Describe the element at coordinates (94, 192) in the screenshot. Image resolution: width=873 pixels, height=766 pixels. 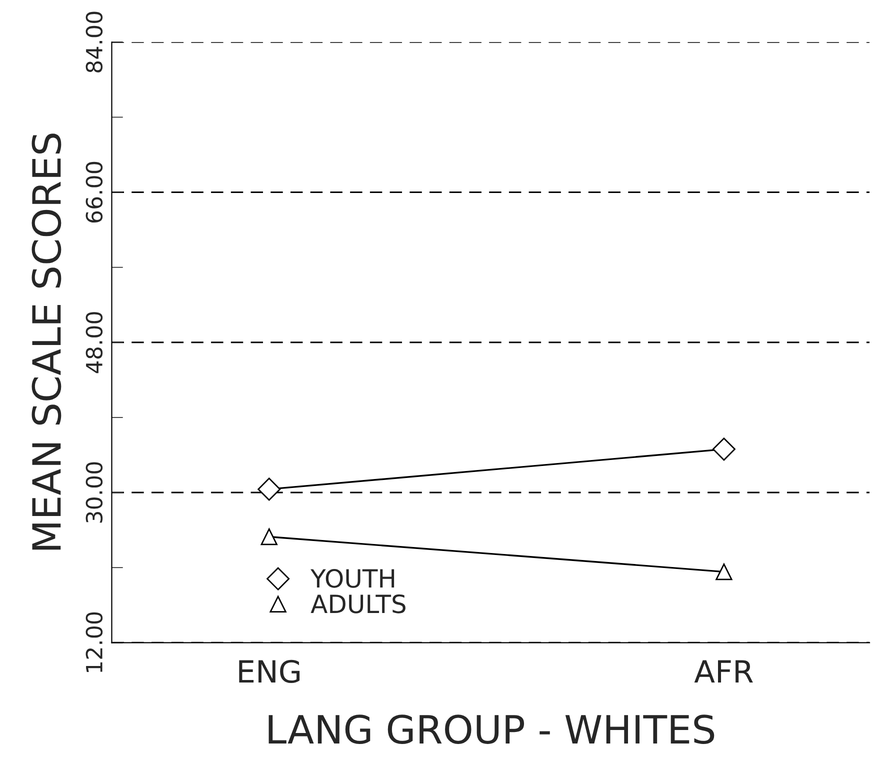
I see `y-tick-label: 66.00` at that location.